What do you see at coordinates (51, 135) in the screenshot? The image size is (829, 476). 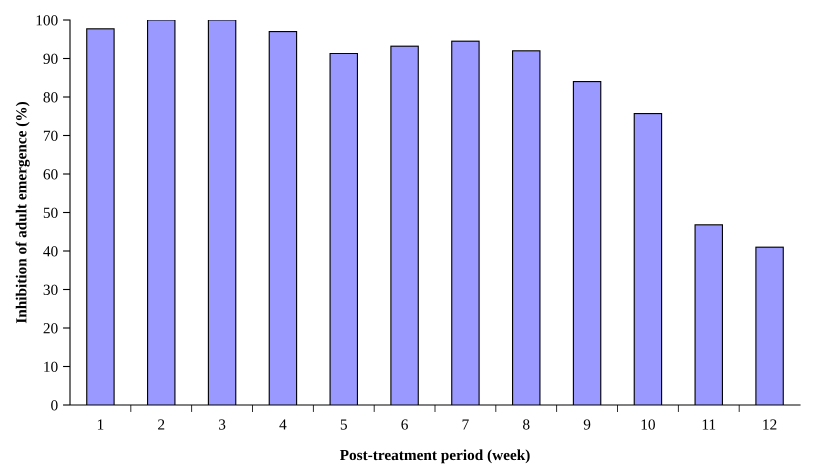 I see `y-tick-label: 70` at bounding box center [51, 135].